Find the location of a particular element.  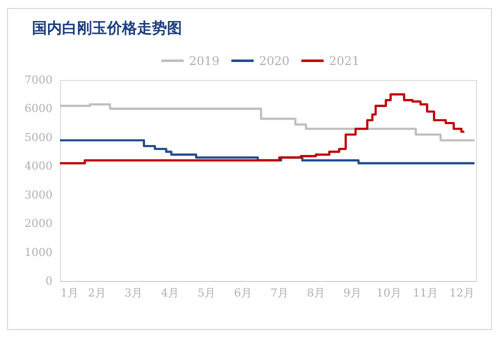

legend-label: 2021 is located at coordinates (344, 61).